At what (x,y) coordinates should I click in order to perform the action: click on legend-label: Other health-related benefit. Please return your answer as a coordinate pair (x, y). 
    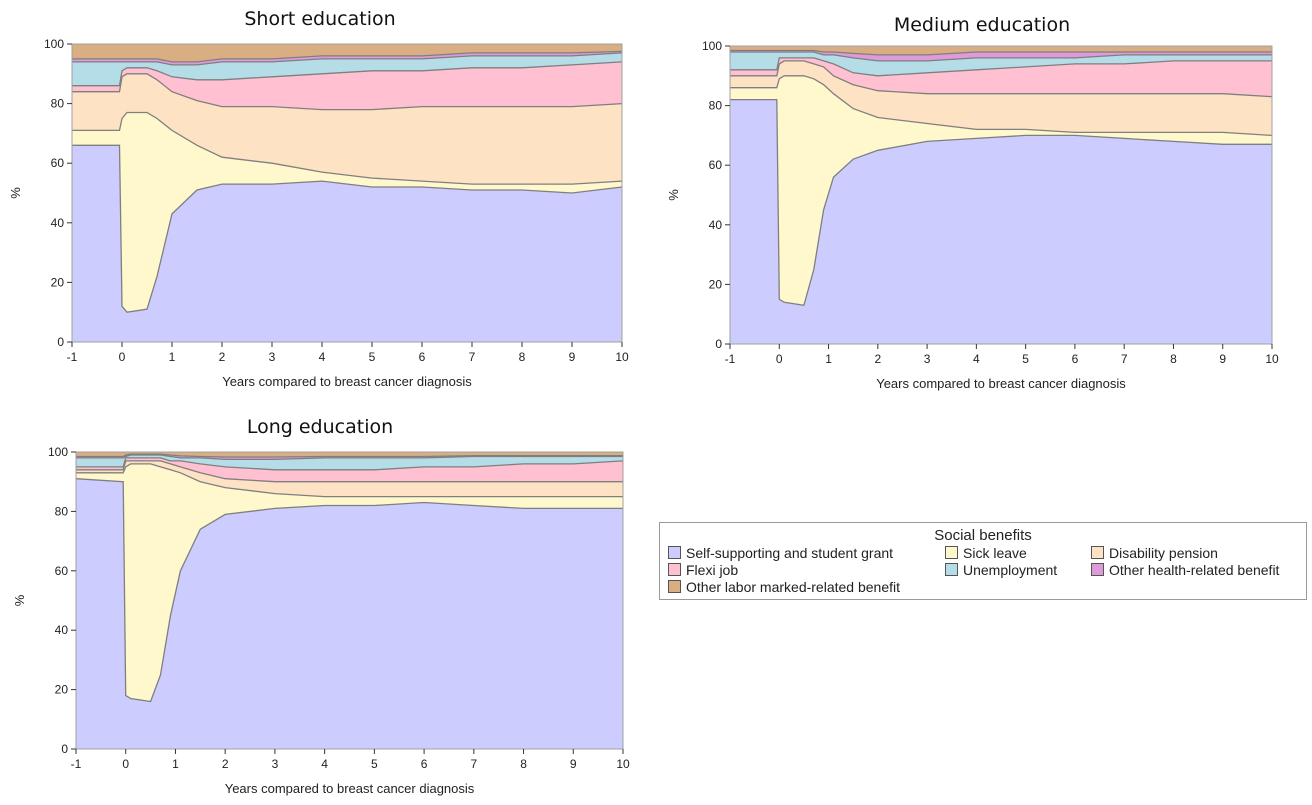
    Looking at the image, I should click on (1194, 570).